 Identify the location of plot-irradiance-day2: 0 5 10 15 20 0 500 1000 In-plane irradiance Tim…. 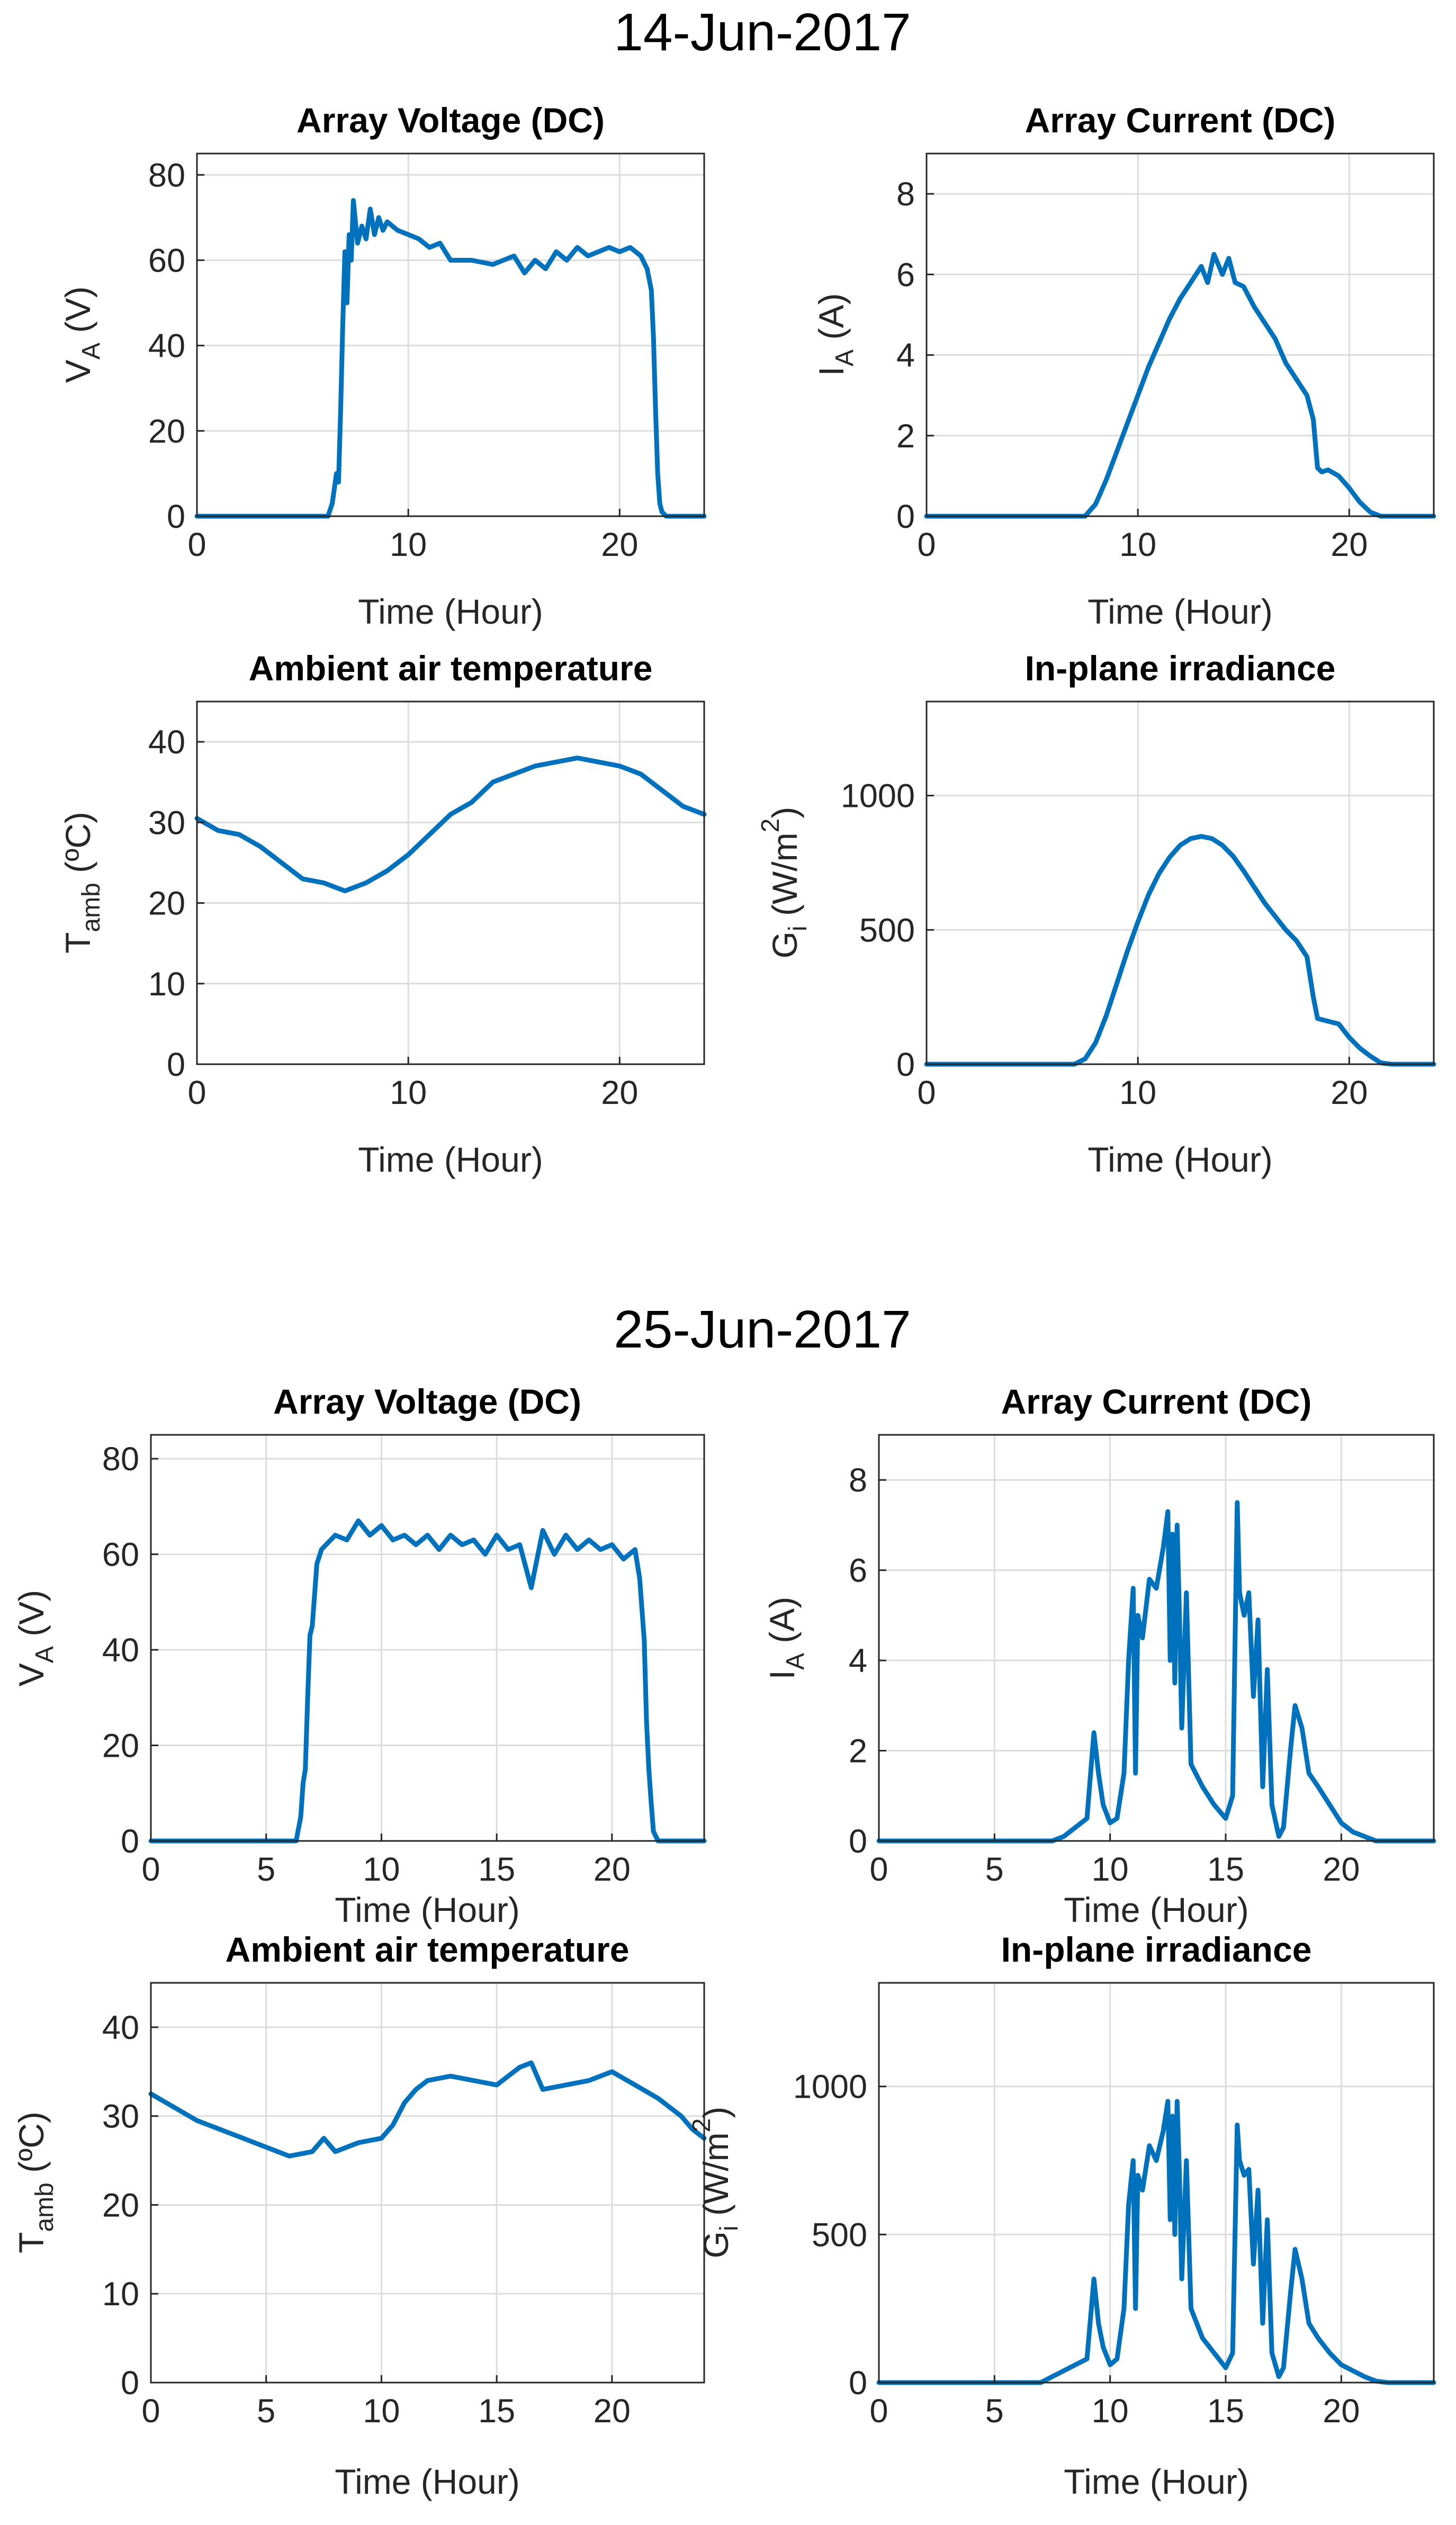
(1062, 2215).